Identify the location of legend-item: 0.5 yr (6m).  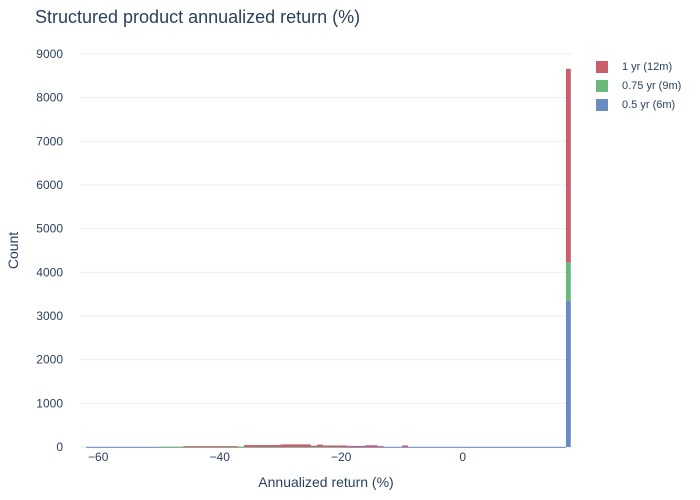
(638, 104).